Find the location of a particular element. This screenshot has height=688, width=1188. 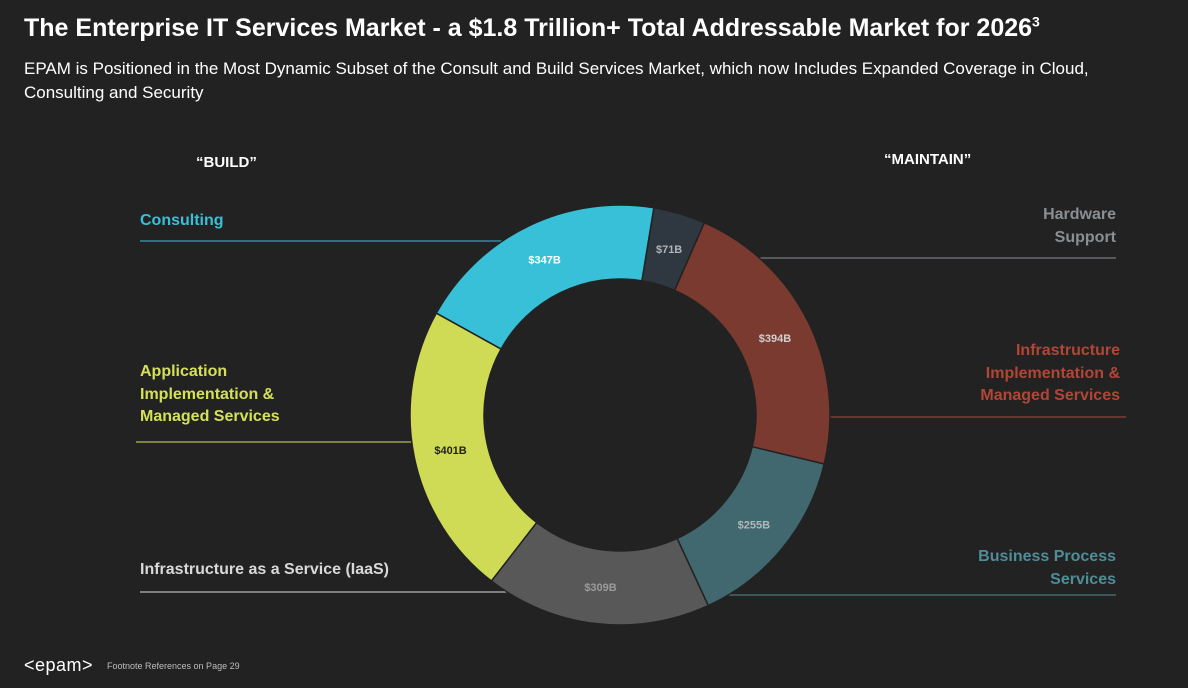

value-label-business-process-services: $255B is located at coordinates (754, 526).